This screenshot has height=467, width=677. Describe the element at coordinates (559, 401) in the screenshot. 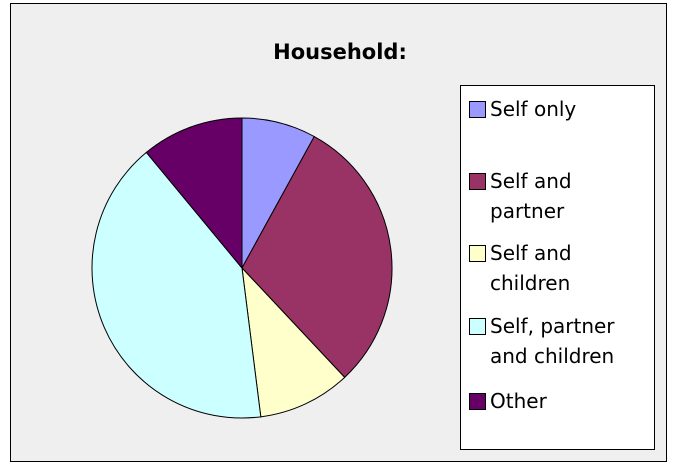

I see `legend-item: Other` at that location.